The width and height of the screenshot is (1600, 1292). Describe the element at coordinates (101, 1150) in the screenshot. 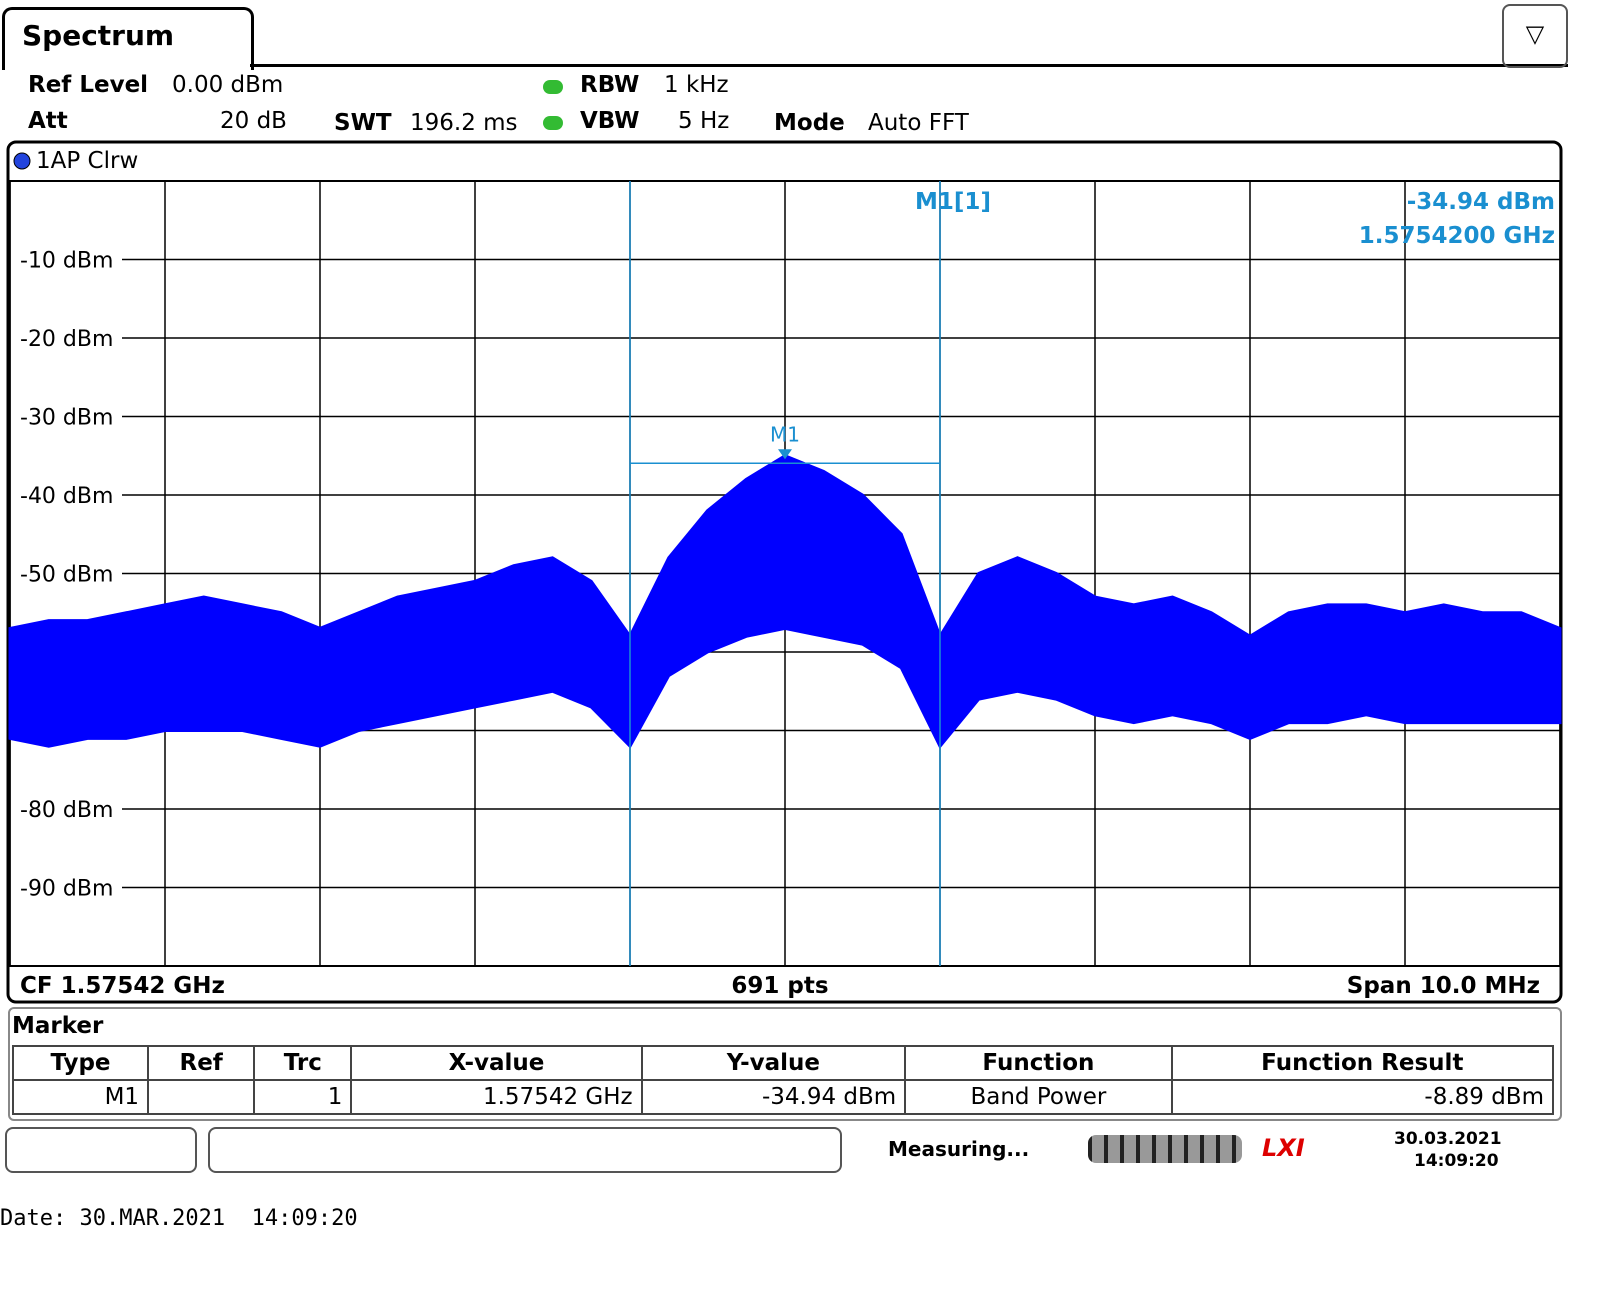

I see `softkey` at that location.